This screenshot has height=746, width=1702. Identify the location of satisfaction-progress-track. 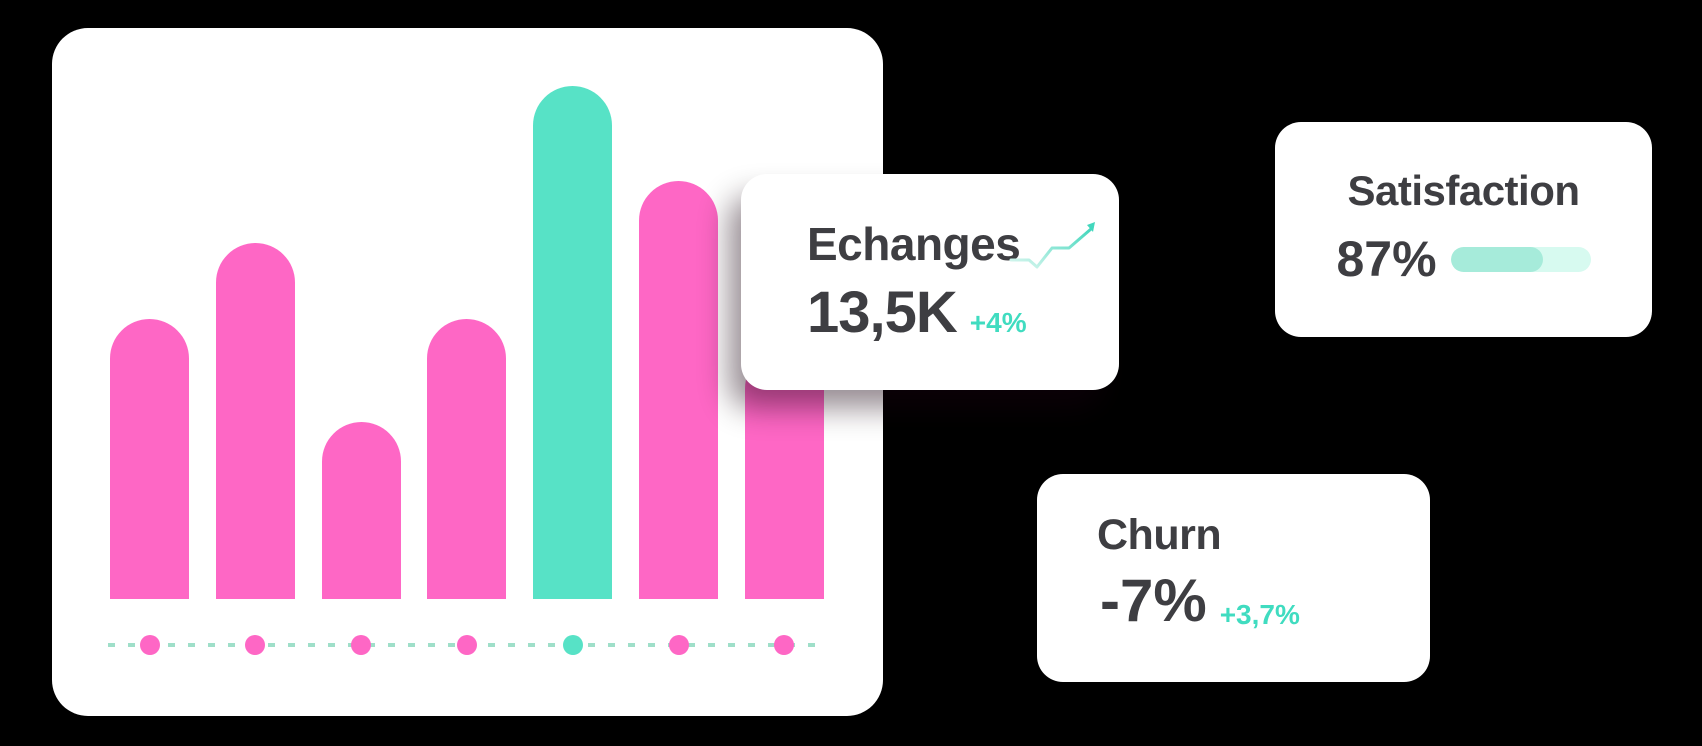
(1520, 259).